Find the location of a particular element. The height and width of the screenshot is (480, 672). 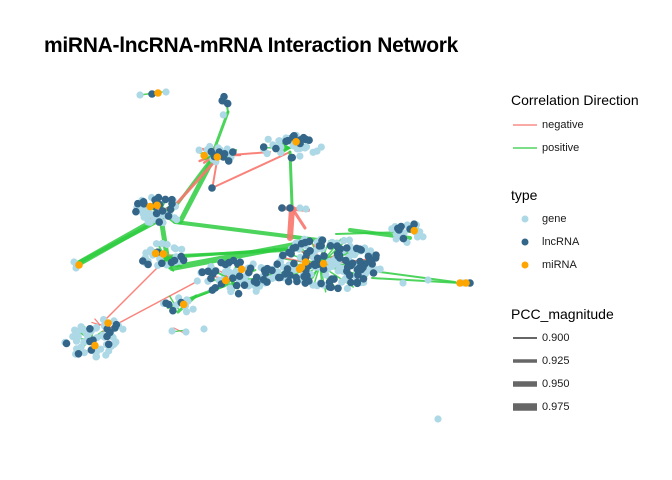

legend-label-negative: negative is located at coordinates (563, 125).